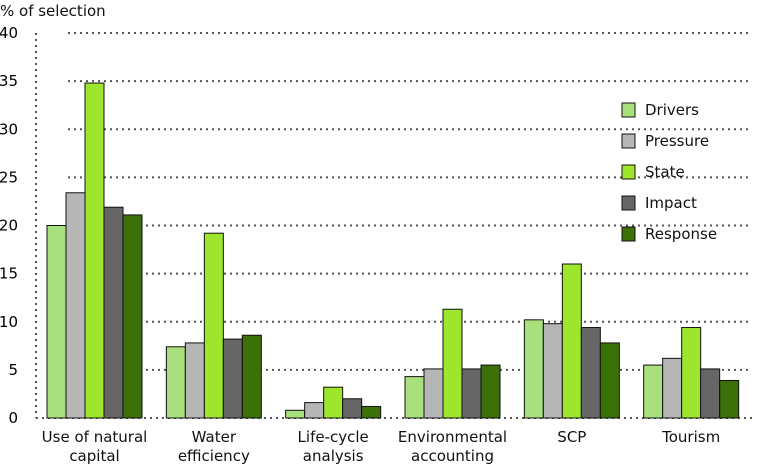  I want to click on x-tick-label: Environmental accounting, so click(452, 446).